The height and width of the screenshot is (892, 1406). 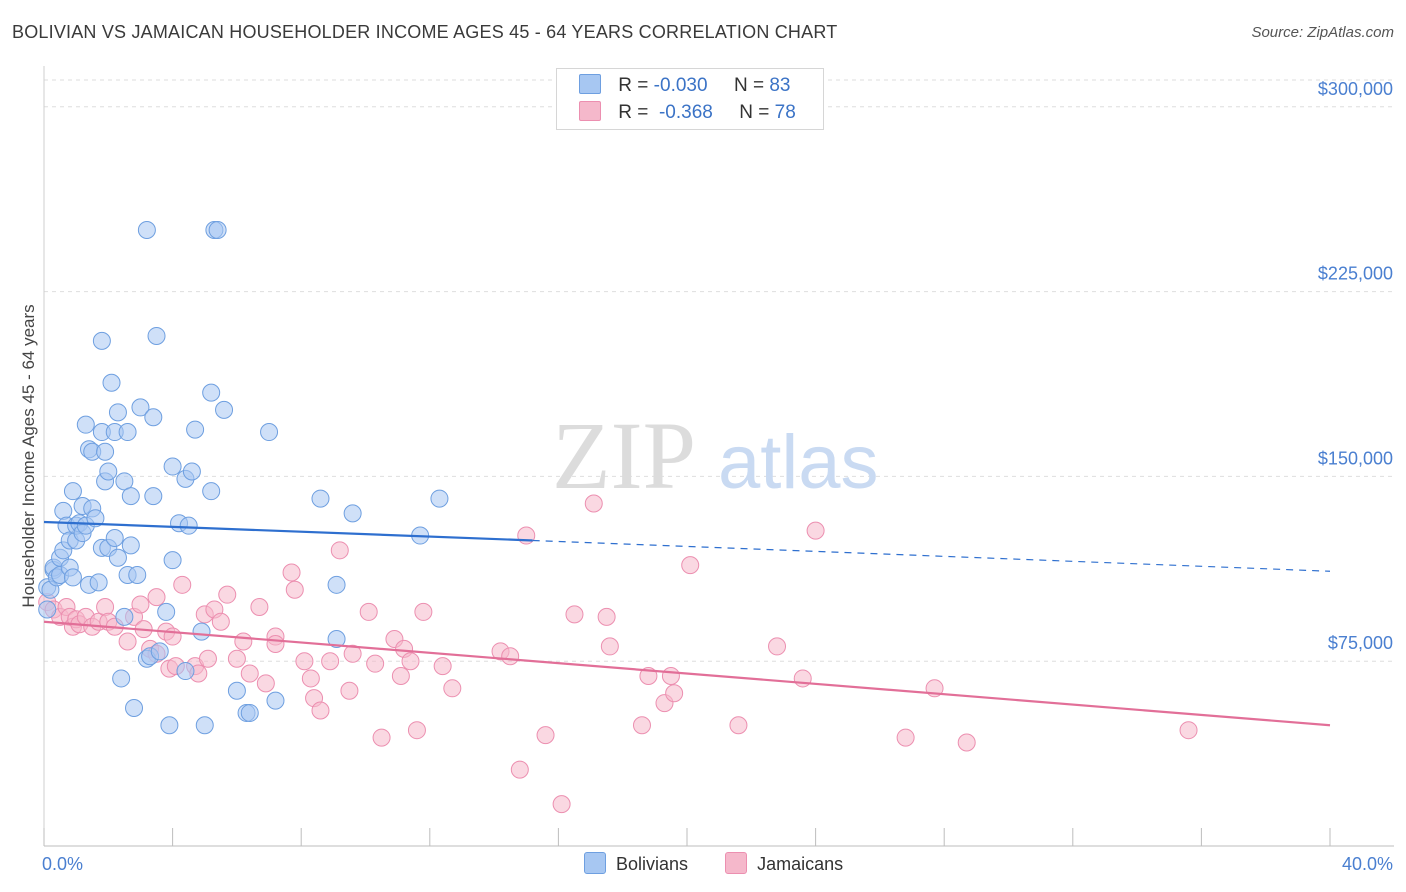 I want to click on trend-line-bolivians-extrapolated, so click(x=931, y=555).